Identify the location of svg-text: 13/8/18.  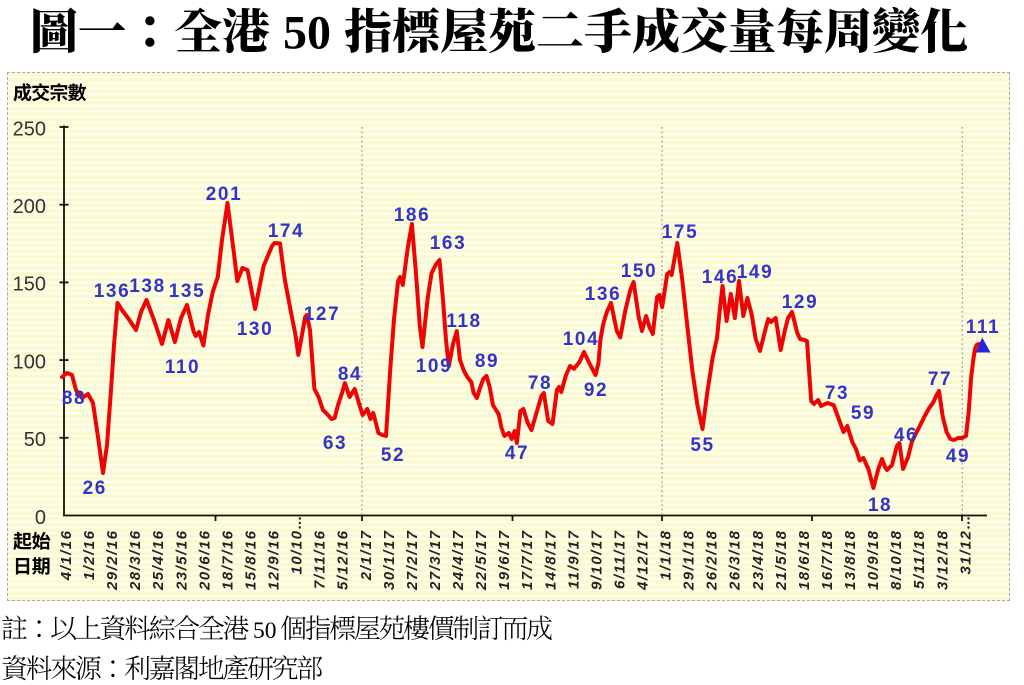
(850, 560).